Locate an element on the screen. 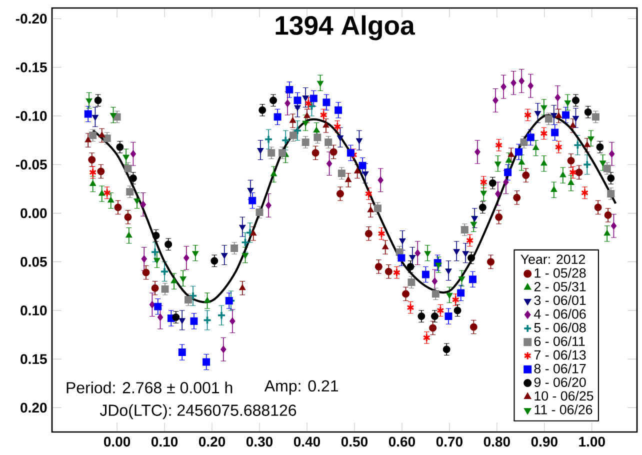  y-tick-label: 0.05 is located at coordinates (33, 261).